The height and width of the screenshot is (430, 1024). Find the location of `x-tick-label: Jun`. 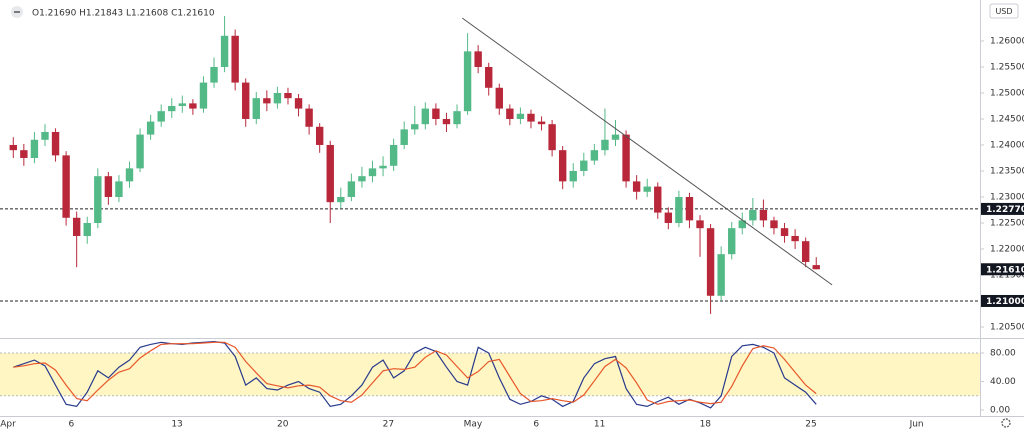

x-tick-label: Jun is located at coordinates (916, 425).